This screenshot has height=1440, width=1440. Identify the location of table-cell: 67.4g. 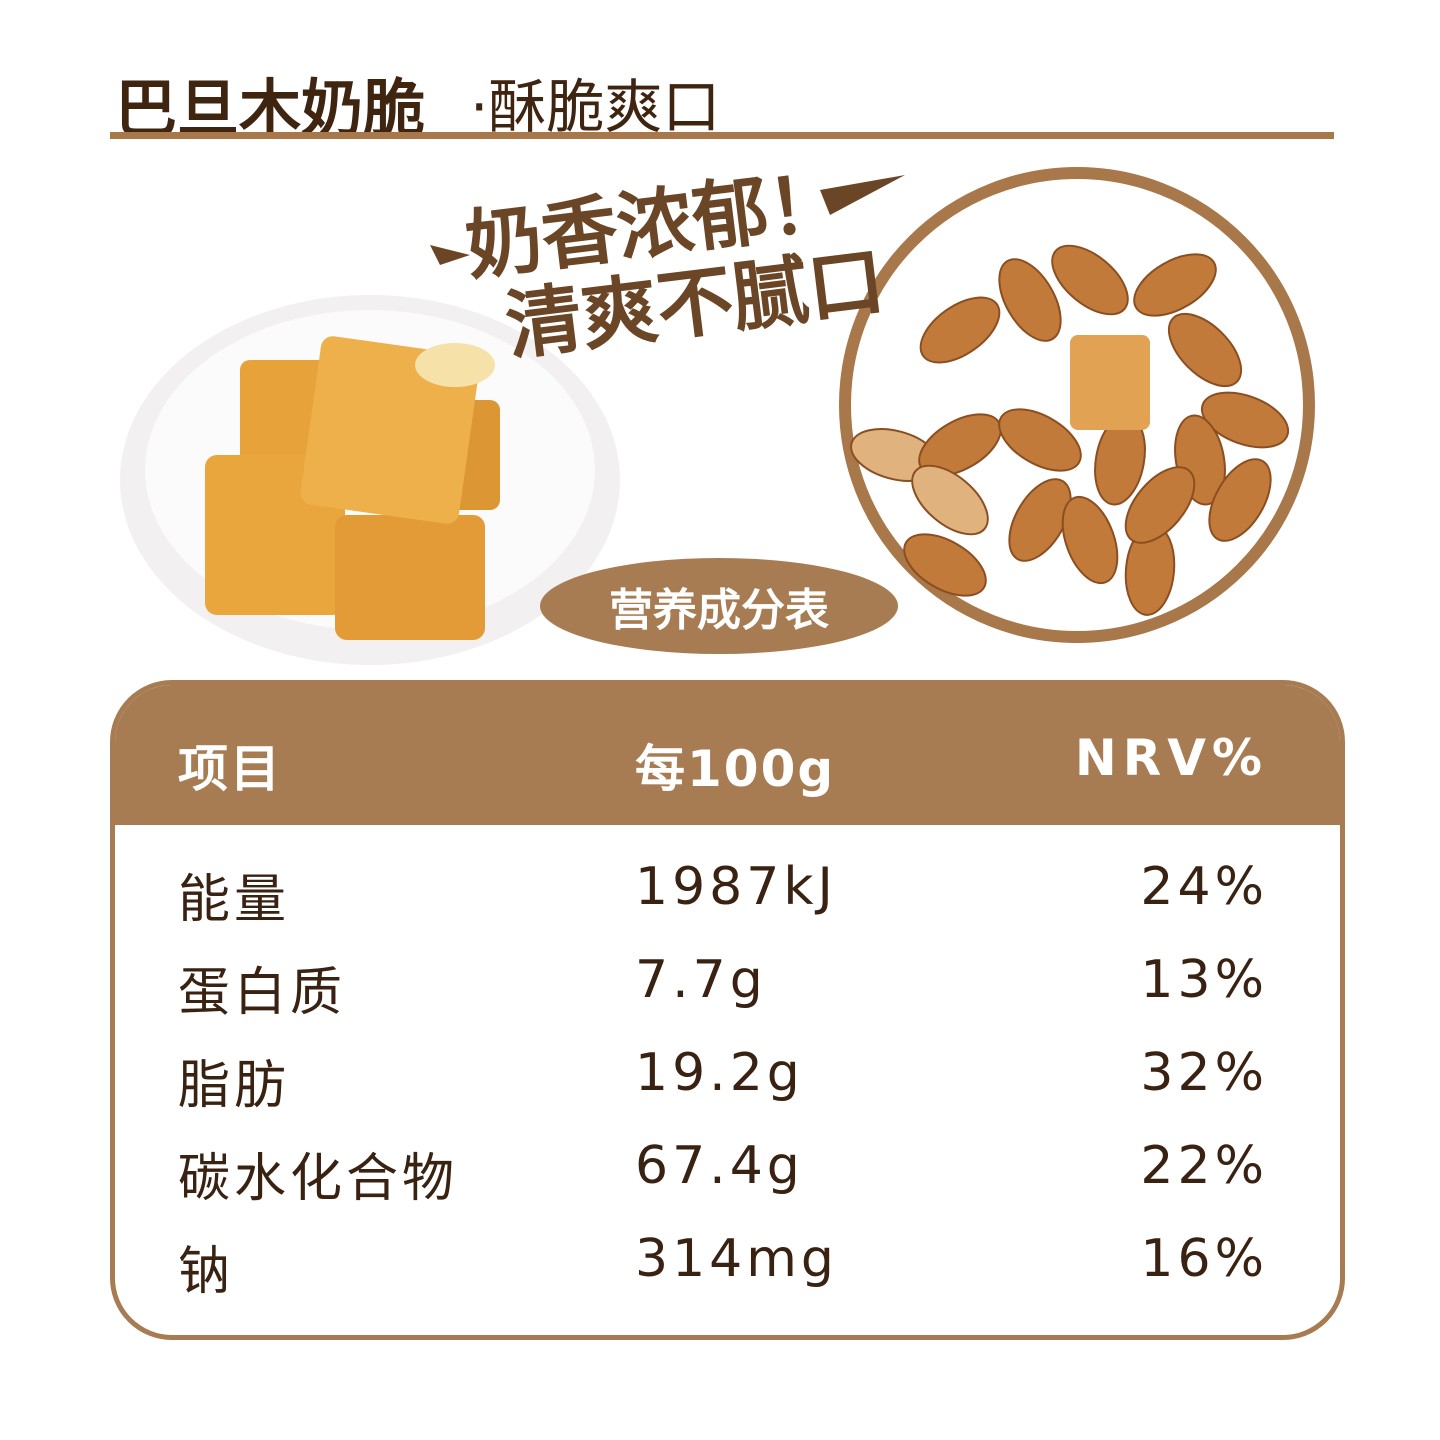
(719, 1166).